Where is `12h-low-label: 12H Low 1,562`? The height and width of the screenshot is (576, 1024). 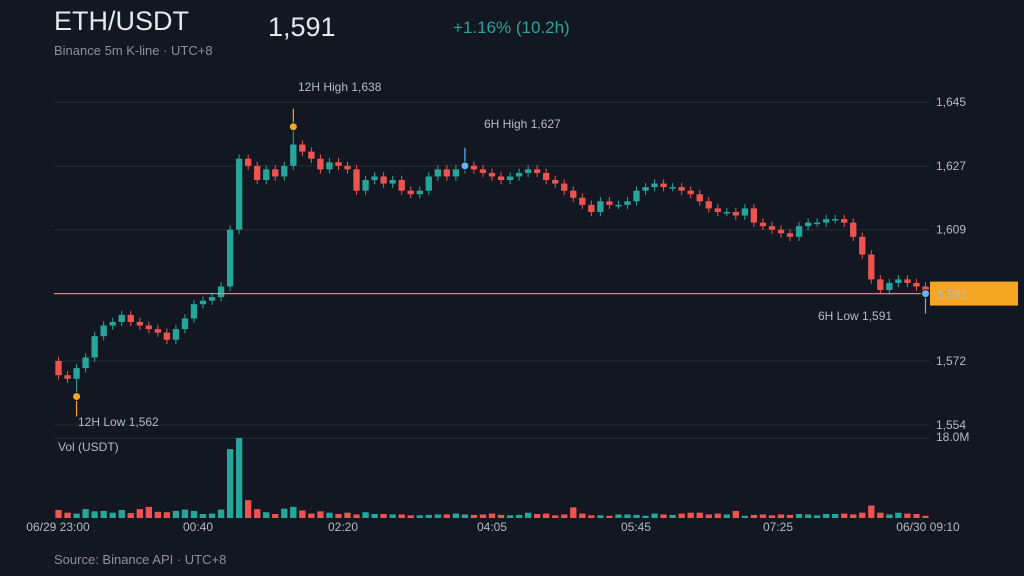
12h-low-label: 12H Low 1,562 is located at coordinates (118, 422).